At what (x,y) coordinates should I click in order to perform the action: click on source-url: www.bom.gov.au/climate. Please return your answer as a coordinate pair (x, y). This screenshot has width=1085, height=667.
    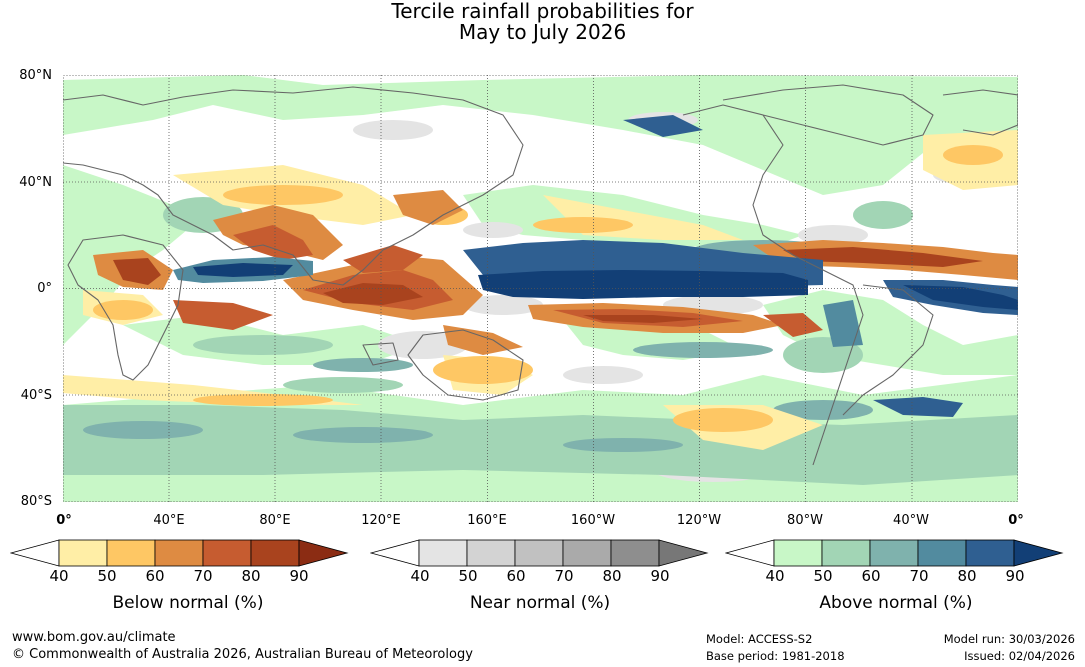
    Looking at the image, I should click on (94, 637).